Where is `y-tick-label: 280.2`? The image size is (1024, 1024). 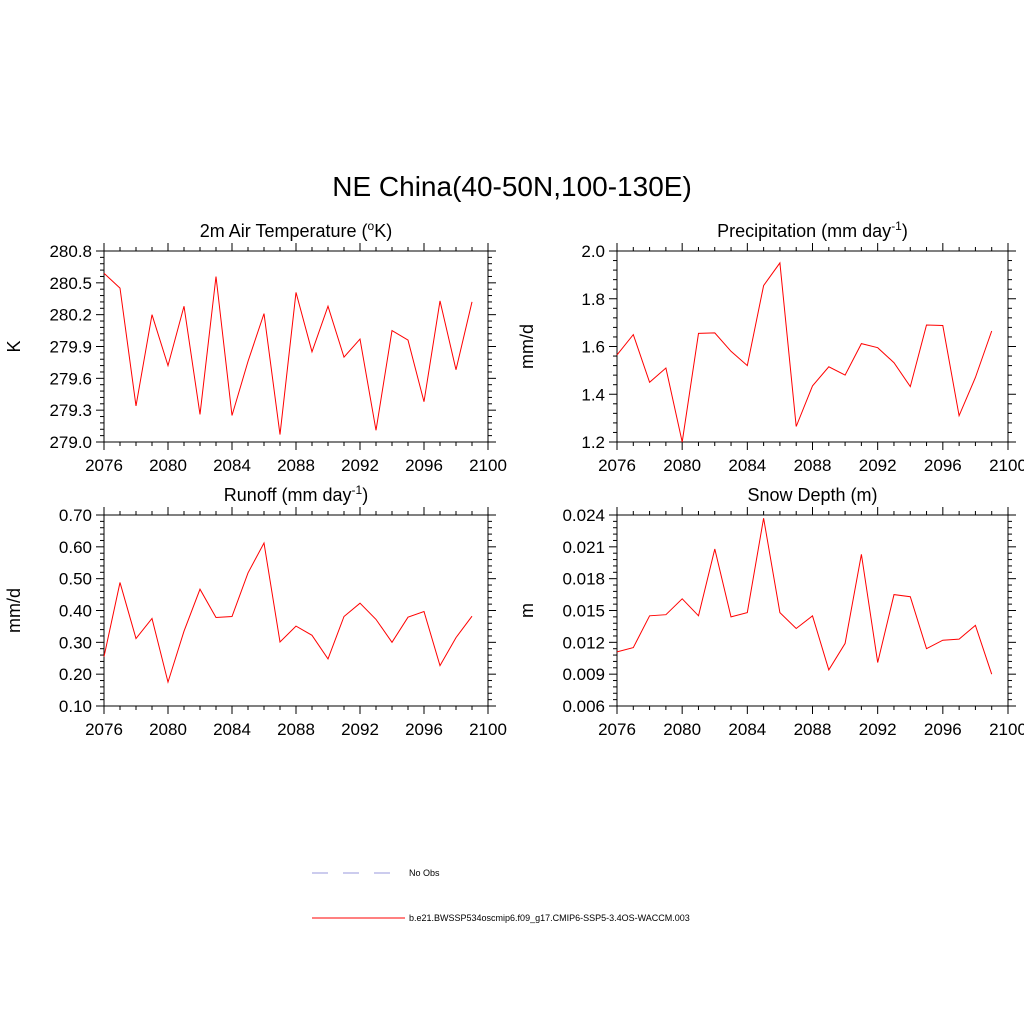
y-tick-label: 280.2 is located at coordinates (70, 315).